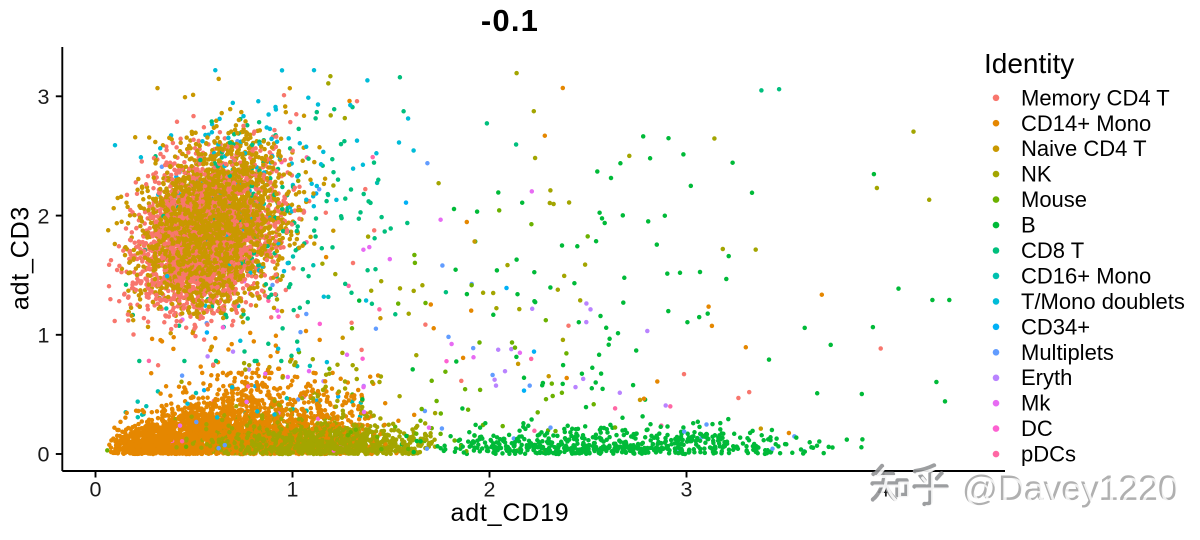  Describe the element at coordinates (1029, 63) in the screenshot. I see `svg-text: Identity` at that location.